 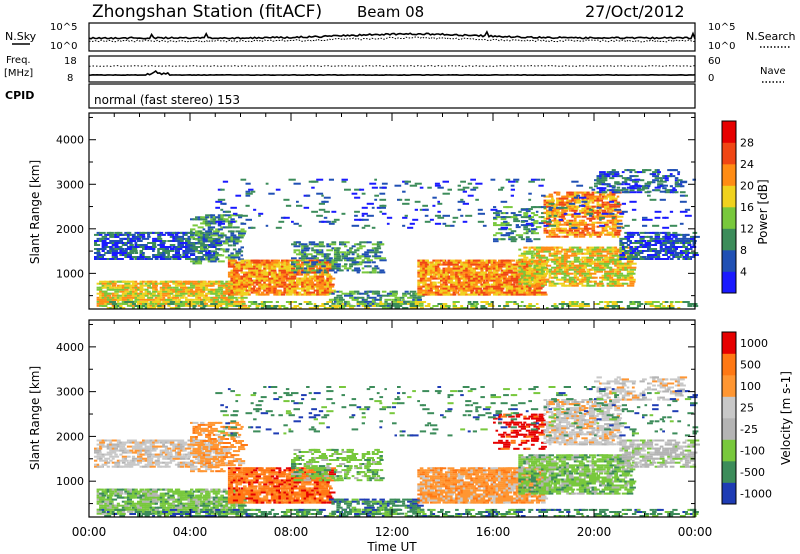 I want to click on colorbar-tick-label: 16, so click(x=747, y=207).